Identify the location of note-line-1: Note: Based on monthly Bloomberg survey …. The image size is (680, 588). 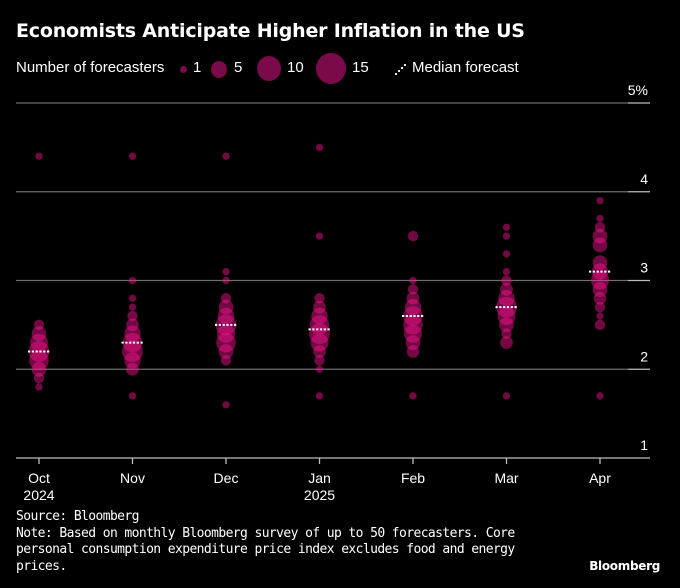
(265, 533).